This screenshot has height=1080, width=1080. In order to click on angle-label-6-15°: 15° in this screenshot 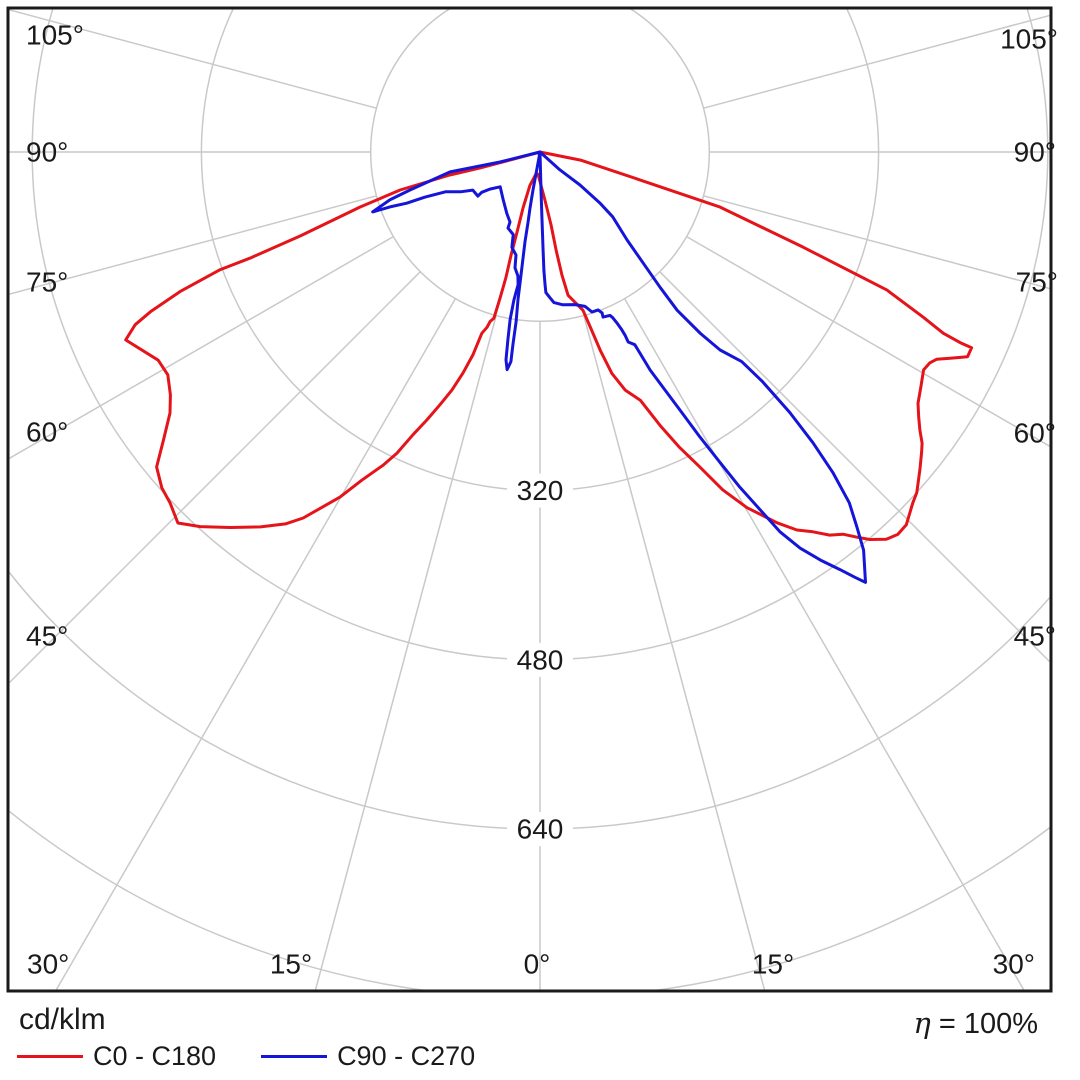, I will do `click(291, 964)`.